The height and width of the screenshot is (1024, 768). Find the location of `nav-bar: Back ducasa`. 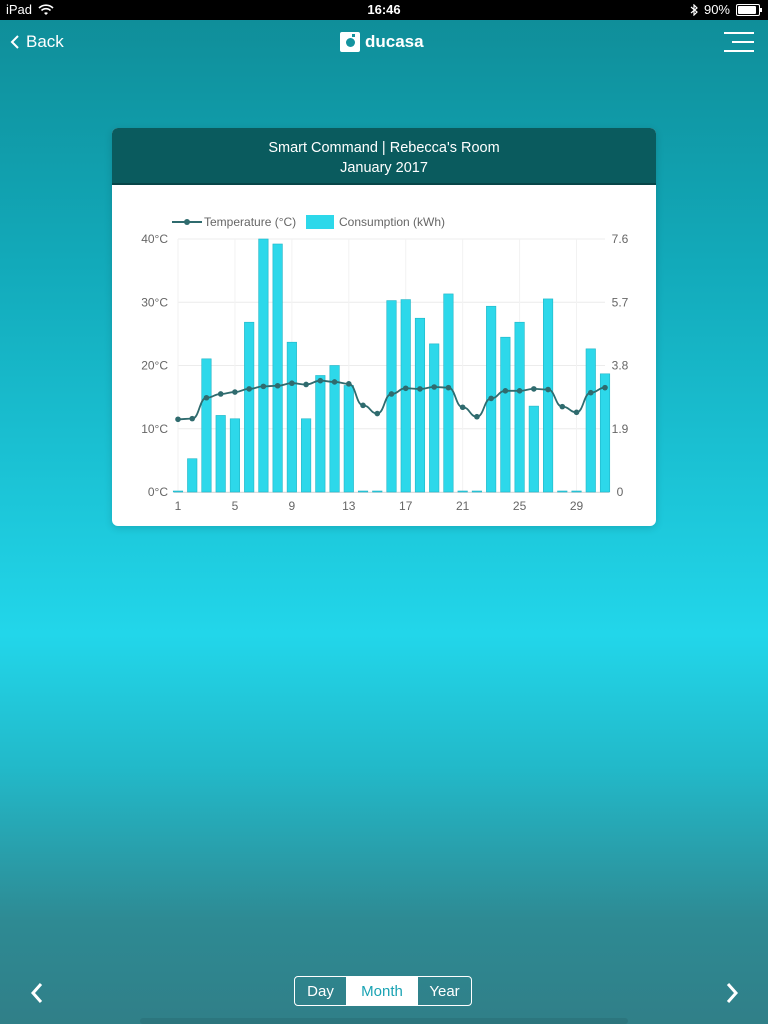

nav-bar: Back ducasa is located at coordinates (384, 44).